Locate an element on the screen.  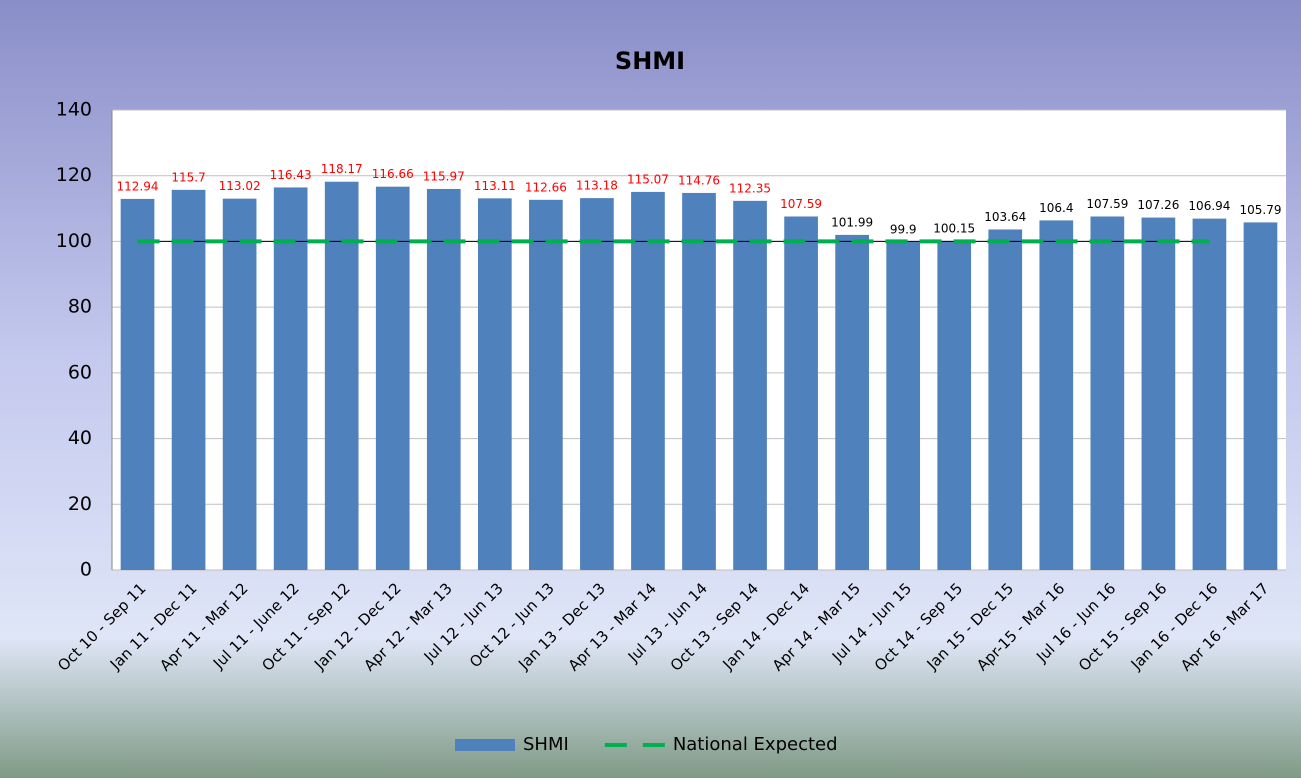
value-label: 115.7 is located at coordinates (188, 177).